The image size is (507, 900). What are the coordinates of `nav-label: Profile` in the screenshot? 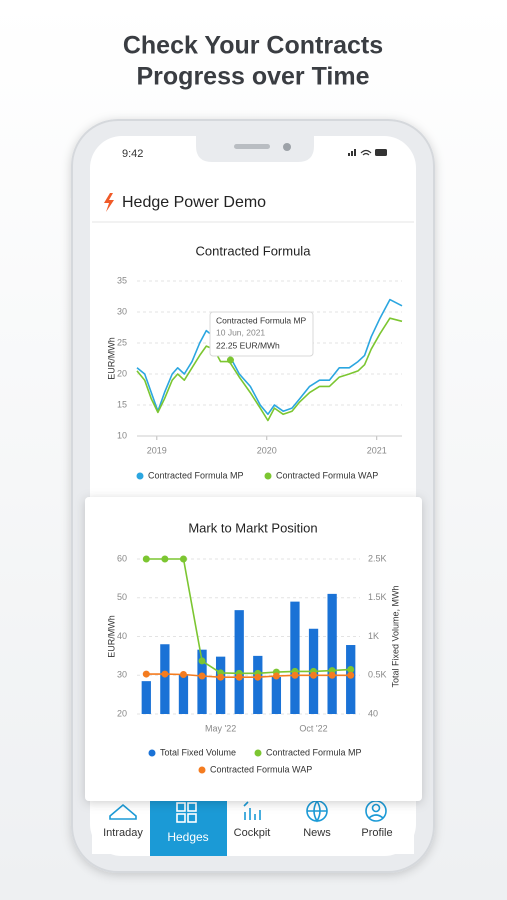 It's located at (376, 833).